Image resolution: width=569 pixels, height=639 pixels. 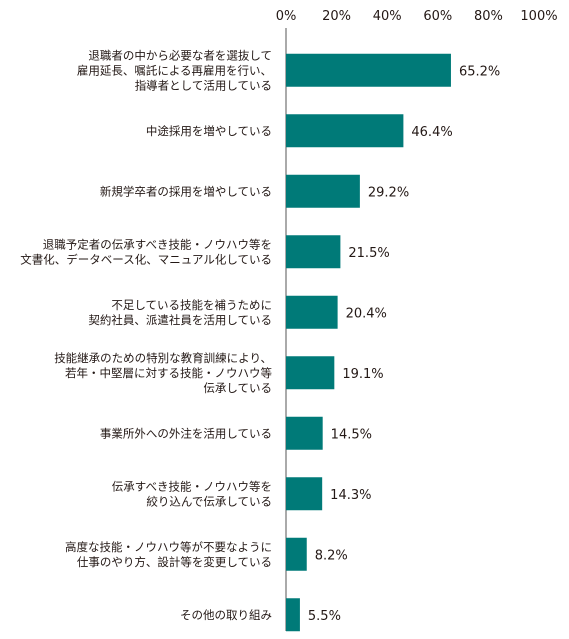 What do you see at coordinates (186, 191) in the screenshot?
I see `category-label: 新規学卒者の採用を増やしている` at bounding box center [186, 191].